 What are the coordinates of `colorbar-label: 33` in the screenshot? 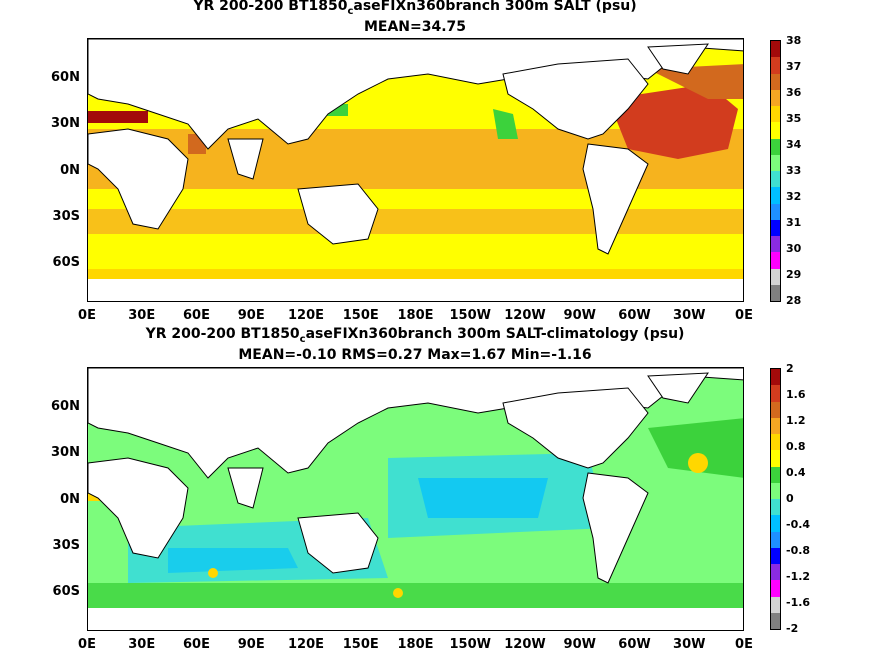 It's located at (794, 170).